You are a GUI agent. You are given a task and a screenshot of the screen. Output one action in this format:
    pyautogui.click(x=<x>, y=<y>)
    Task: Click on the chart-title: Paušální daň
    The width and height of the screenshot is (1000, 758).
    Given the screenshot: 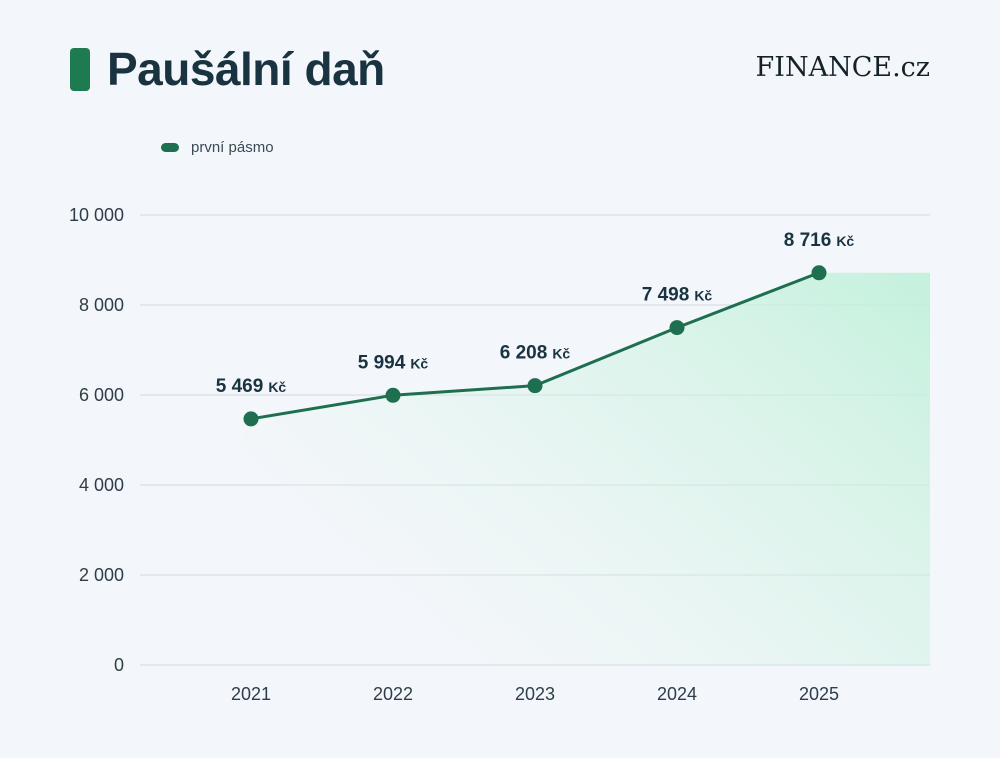 What is the action you would take?
    pyautogui.click(x=246, y=69)
    